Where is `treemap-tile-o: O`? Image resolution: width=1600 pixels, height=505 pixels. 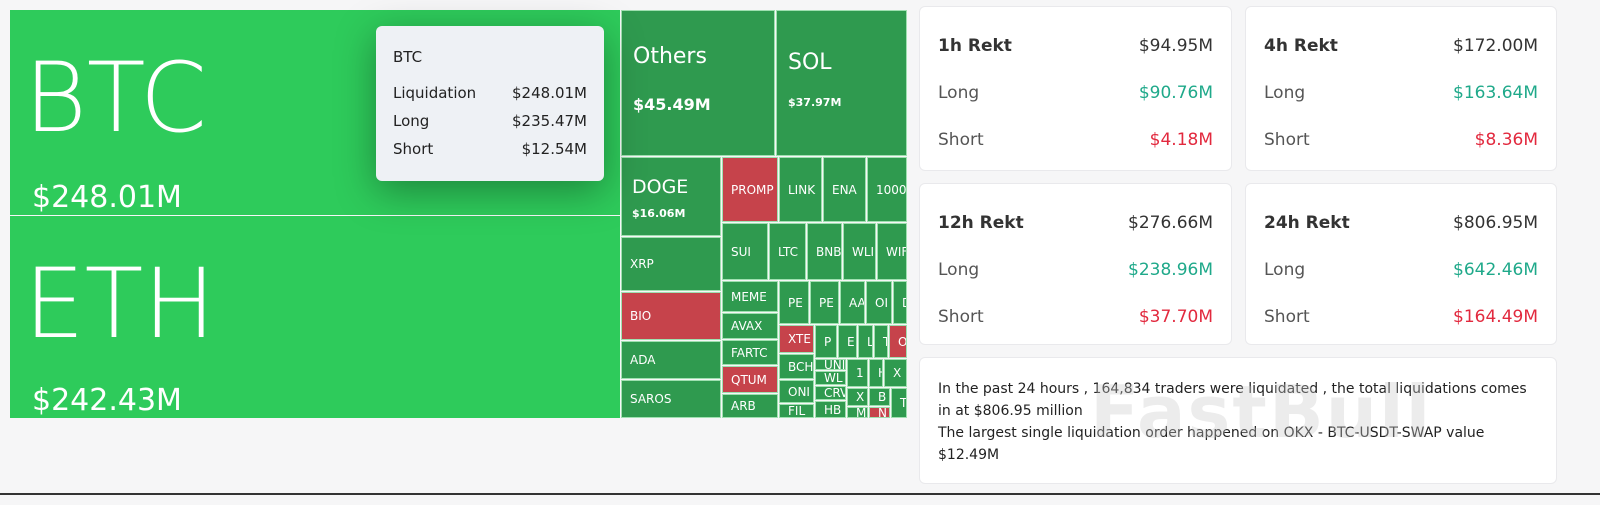
treemap-tile-o: O is located at coordinates (898, 341).